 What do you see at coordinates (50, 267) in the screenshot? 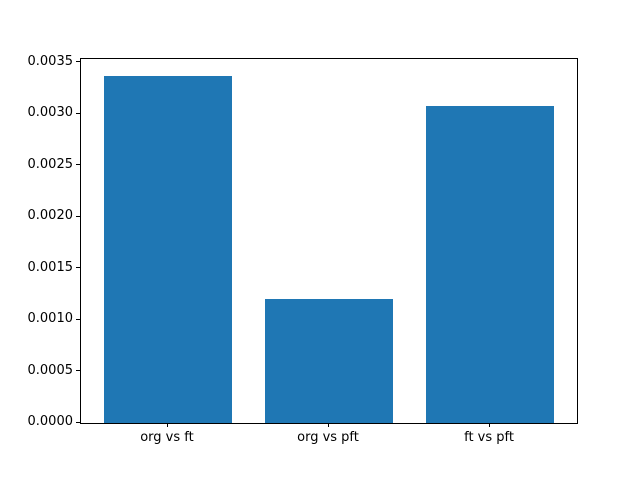
I see `y-tick-label: 0.0015` at bounding box center [50, 267].